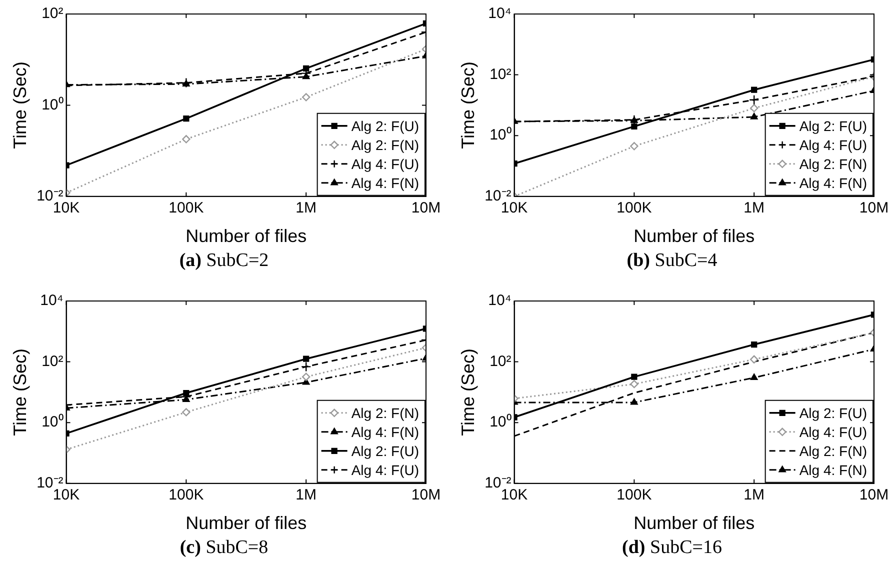 The image size is (896, 575). Describe the element at coordinates (672, 261) in the screenshot. I see `text: (b) SubC=4` at that location.